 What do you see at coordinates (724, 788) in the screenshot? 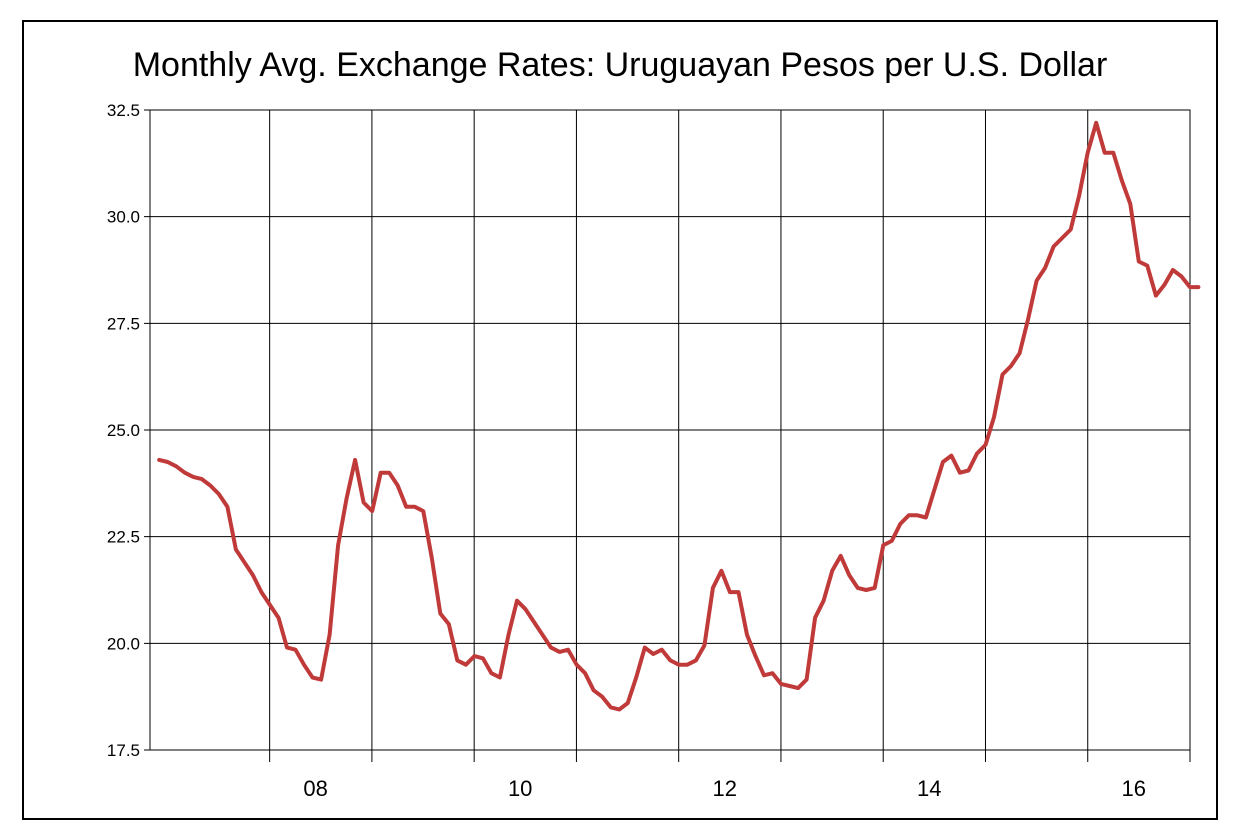
I see `x-tick-label: 12` at bounding box center [724, 788].